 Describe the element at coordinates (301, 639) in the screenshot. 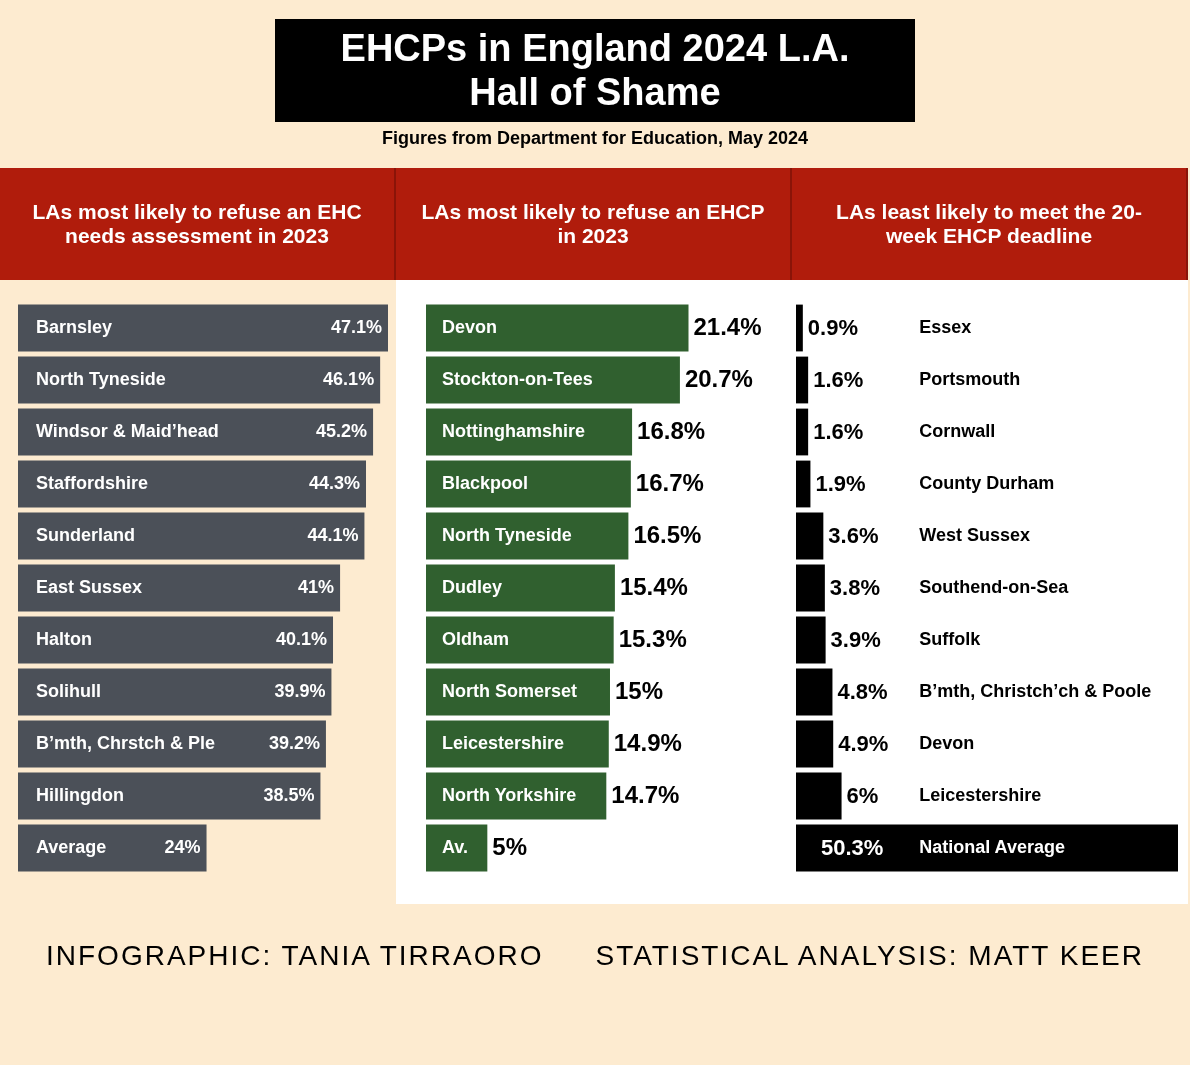

I see `data-label: 40.1%` at that location.